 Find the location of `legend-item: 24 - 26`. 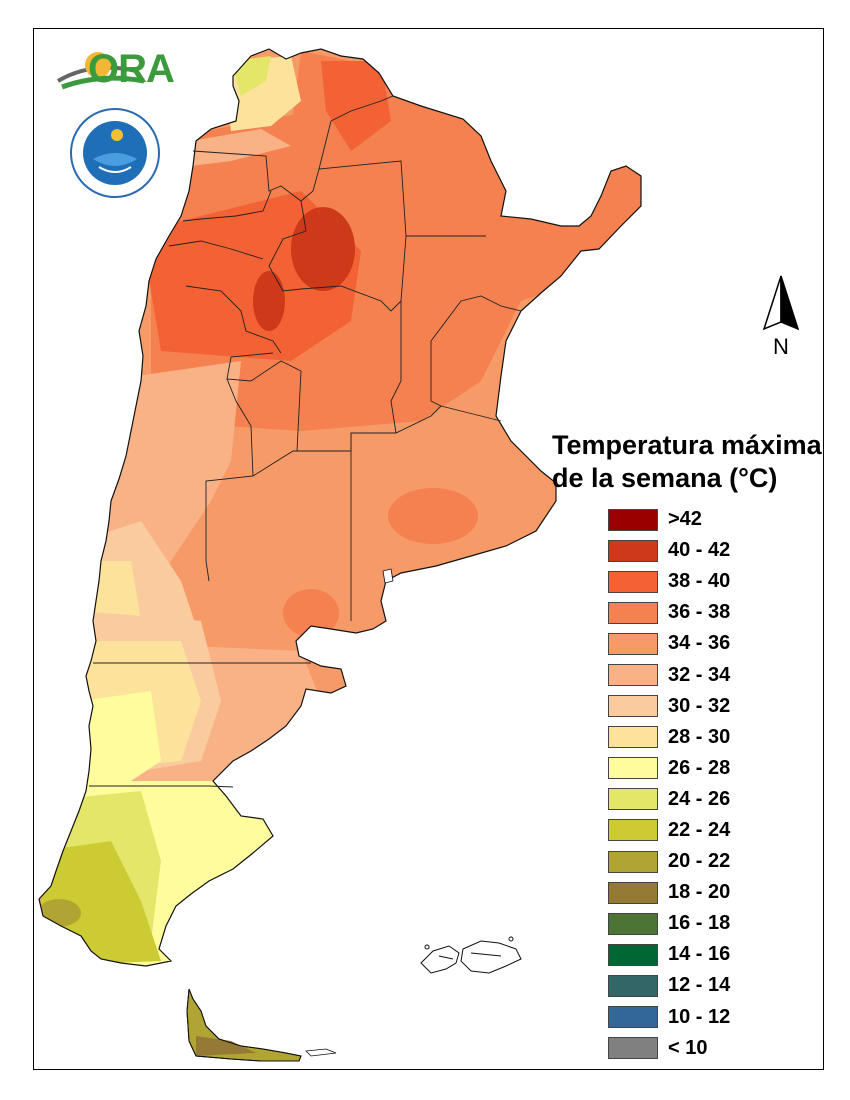

legend-item: 24 - 26 is located at coordinates (669, 799).